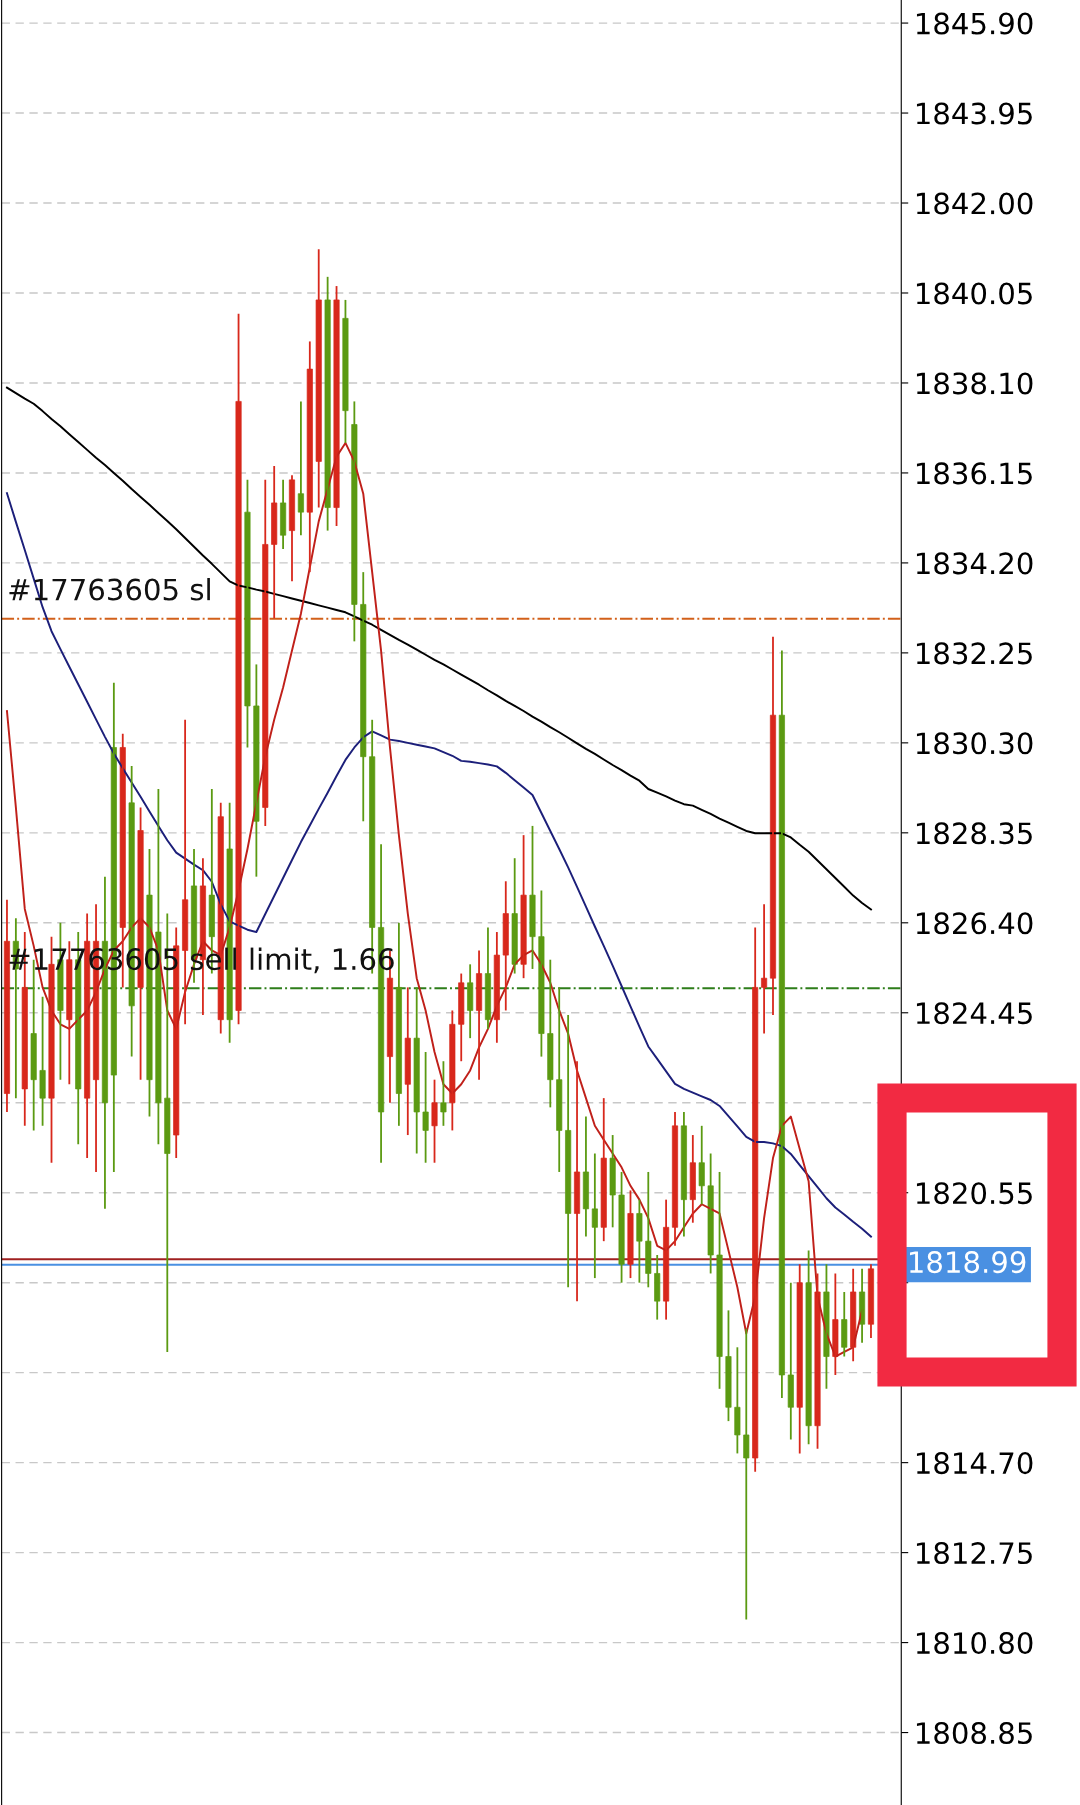  What do you see at coordinates (974, 1643) in the screenshot?
I see `y-tick-label: 1810.80` at bounding box center [974, 1643].